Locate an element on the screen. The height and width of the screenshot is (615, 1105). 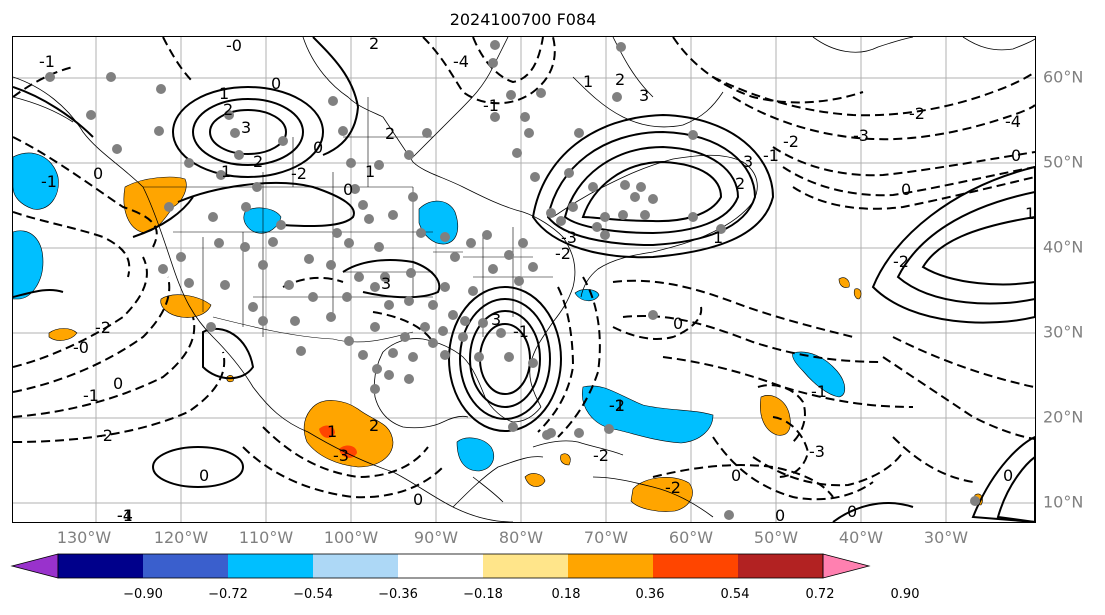
colorbar-outline is located at coordinates (440, 566).